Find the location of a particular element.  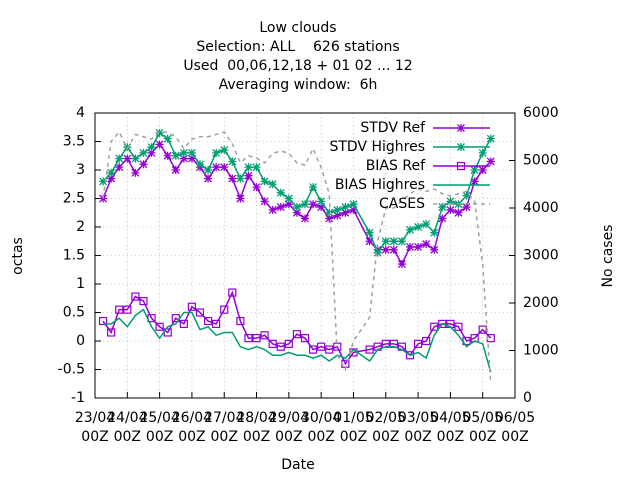

y-tick-label: 0 is located at coordinates (80, 341).